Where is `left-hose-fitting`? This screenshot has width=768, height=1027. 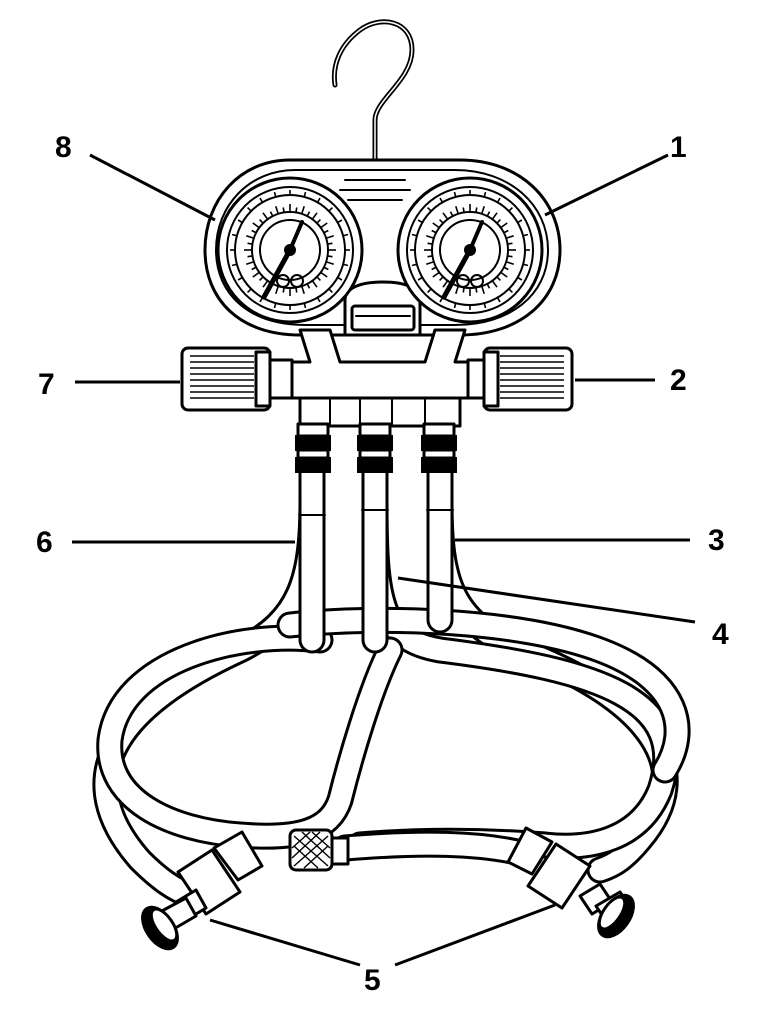 left-hose-fitting is located at coordinates (313, 447).